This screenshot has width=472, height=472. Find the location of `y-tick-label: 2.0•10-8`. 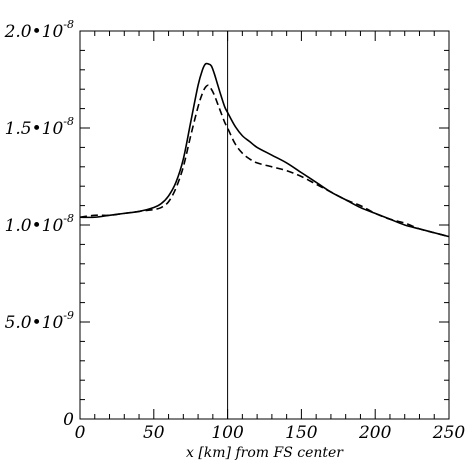

y-tick-label: 2.0•10-8 is located at coordinates (39, 30).